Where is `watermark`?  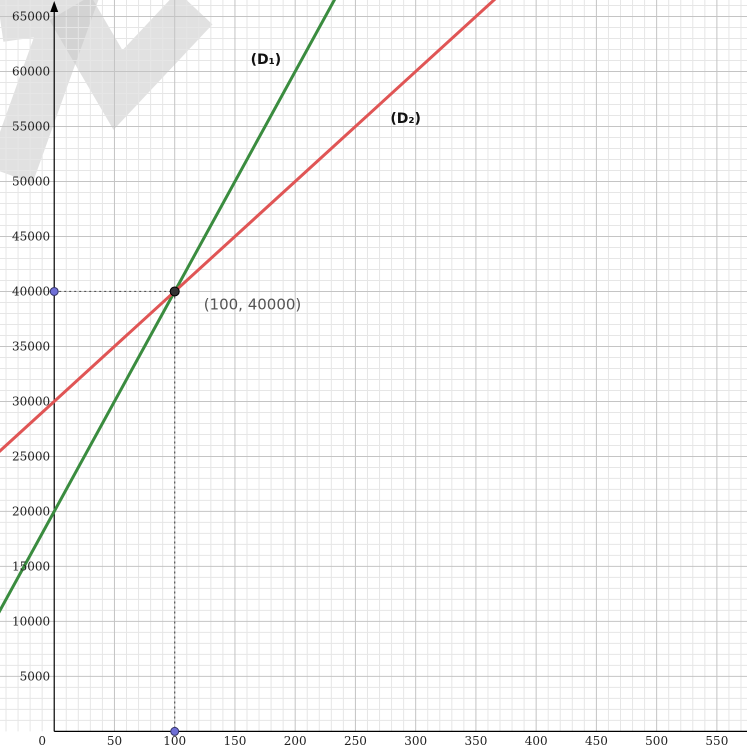
watermark is located at coordinates (106, 92).